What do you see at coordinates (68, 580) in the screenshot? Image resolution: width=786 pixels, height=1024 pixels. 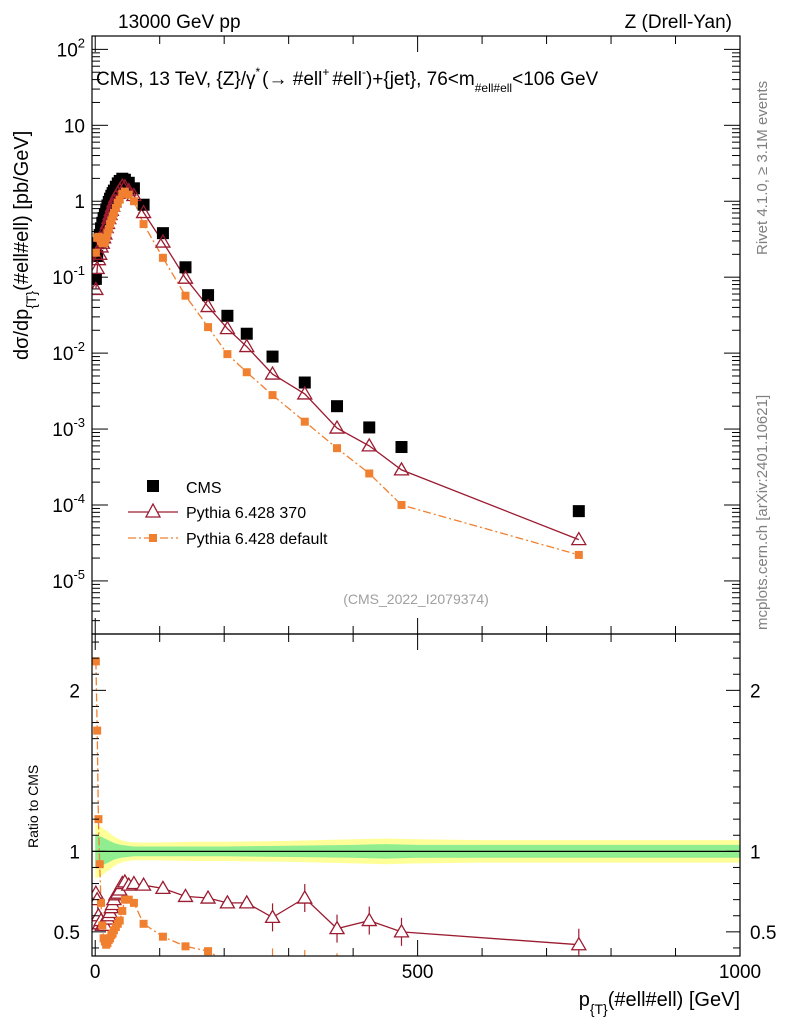 I see `main-y-tick-label: 10⁻⁵` at bounding box center [68, 580].